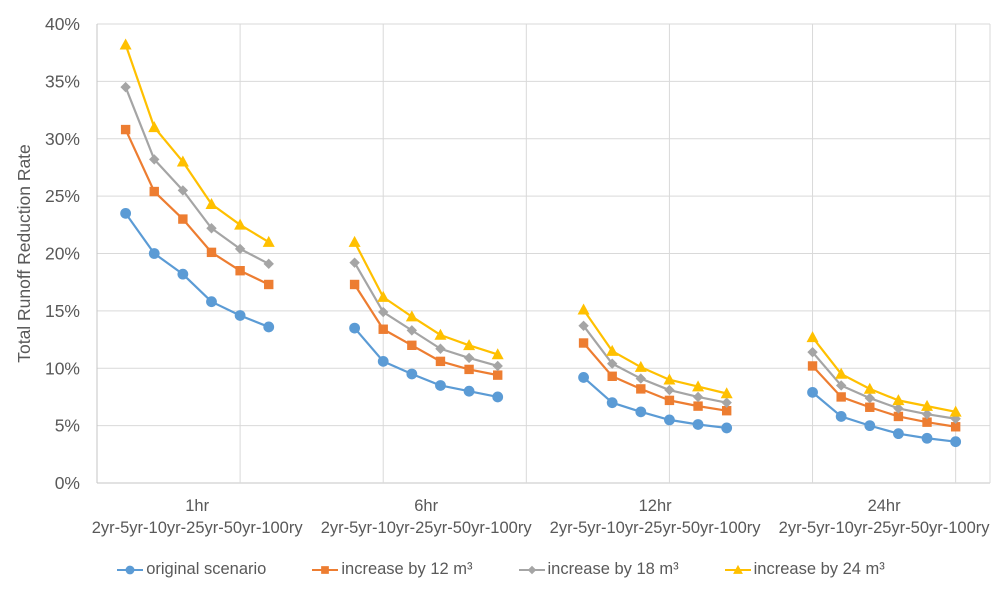 This screenshot has height=602, width=1000. I want to click on legend-marker-diamond-icon, so click(531, 569).